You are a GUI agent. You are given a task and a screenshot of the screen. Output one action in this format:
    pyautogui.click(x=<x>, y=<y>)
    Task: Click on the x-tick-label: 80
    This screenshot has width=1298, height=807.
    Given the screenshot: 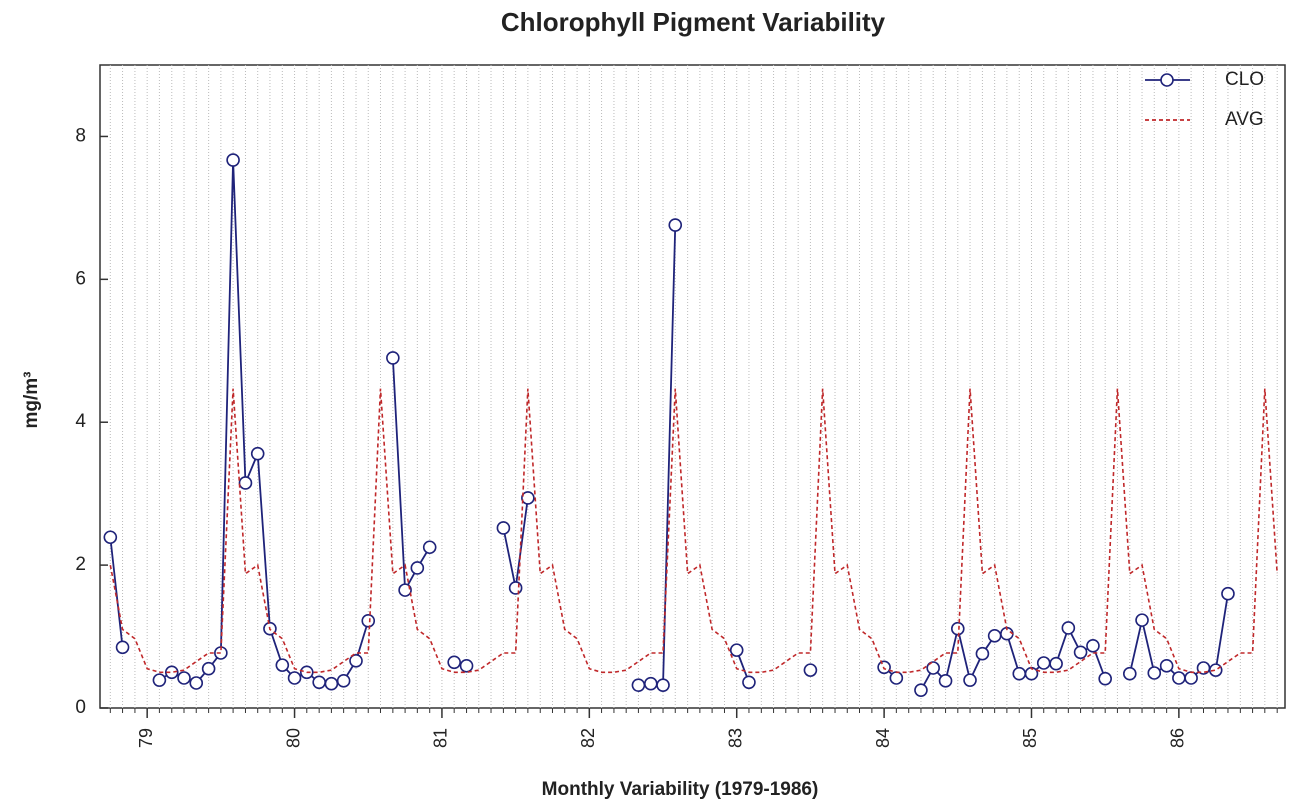 What is the action you would take?
    pyautogui.click(x=293, y=738)
    